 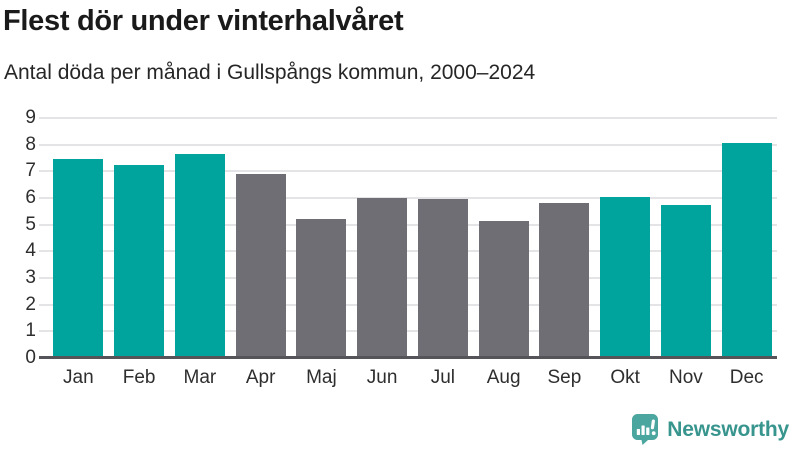 I want to click on bar-slot-apr, so click(x=260, y=238).